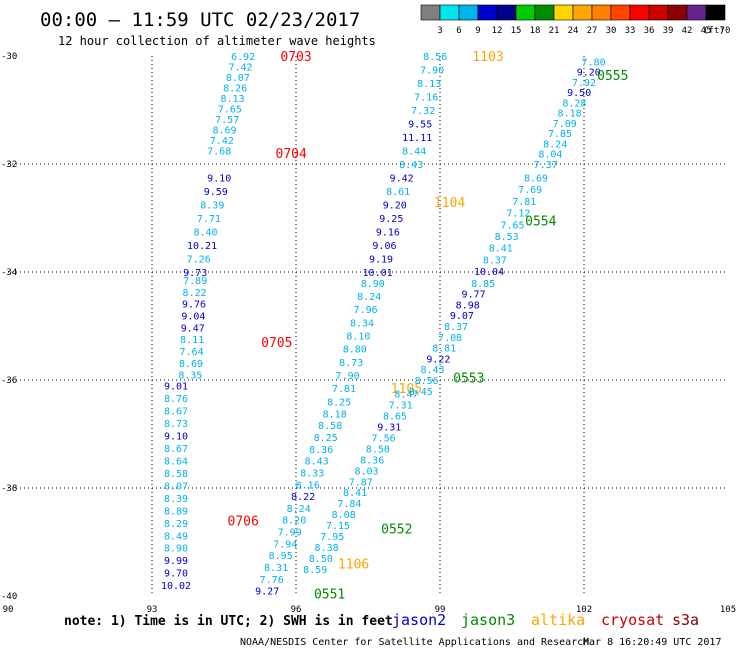 The image size is (740, 650). I want to click on y-tick-label: -40, so click(9, 597).